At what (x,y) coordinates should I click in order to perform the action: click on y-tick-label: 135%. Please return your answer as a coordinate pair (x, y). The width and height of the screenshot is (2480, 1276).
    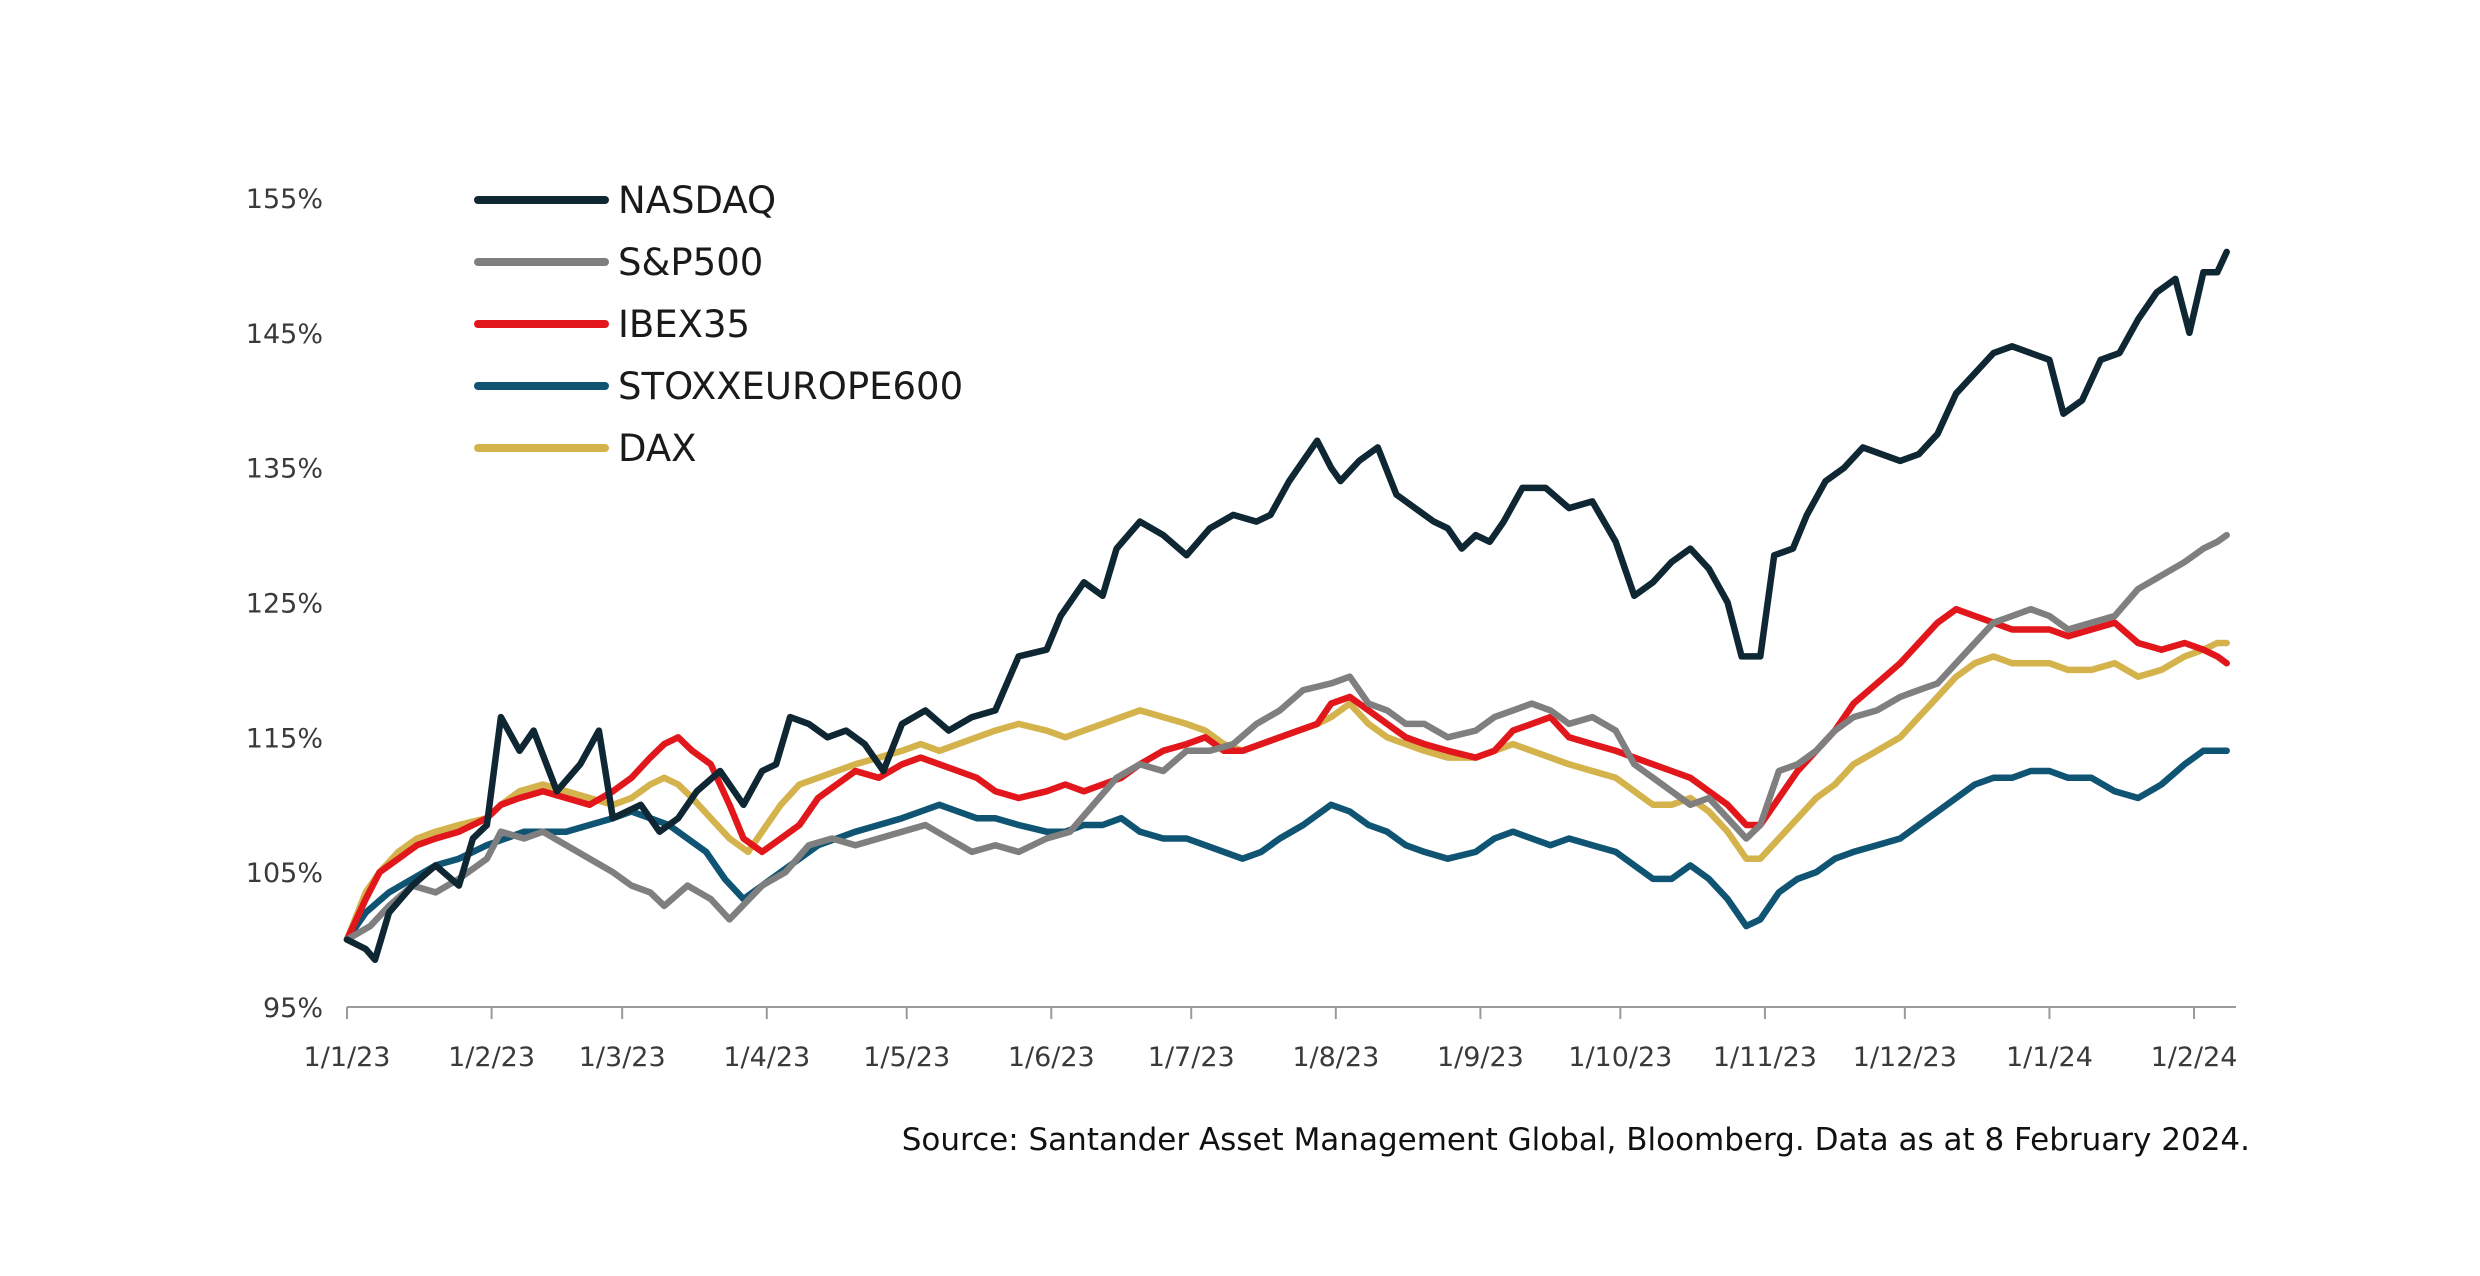
    Looking at the image, I should click on (284, 469).